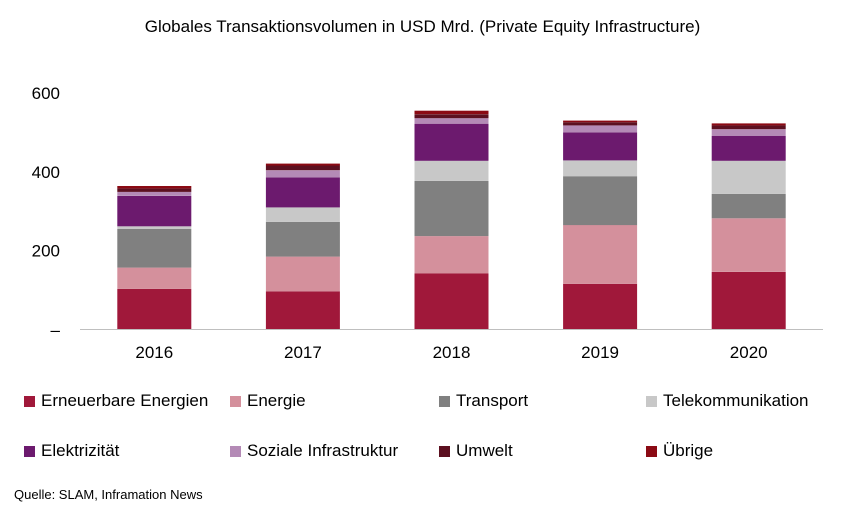 The height and width of the screenshot is (513, 845). Describe the element at coordinates (56, 330) in the screenshot. I see `y-tick-label: –` at that location.